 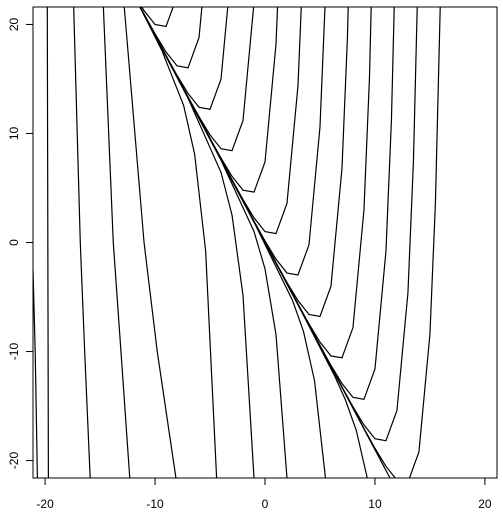 I want to click on x-tick-label: 20, so click(x=485, y=504).